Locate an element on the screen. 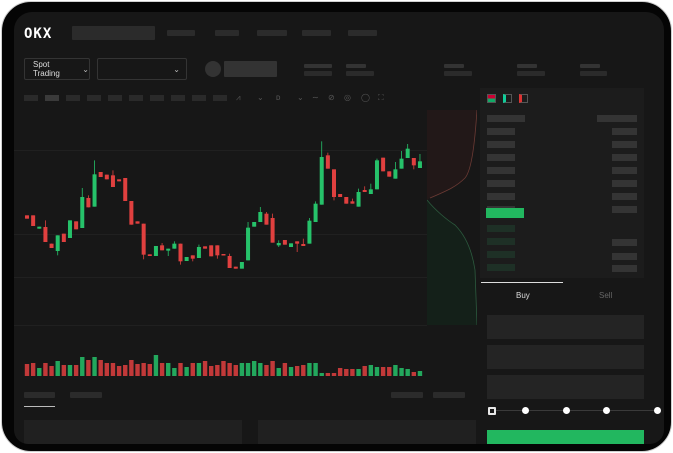  amount-input is located at coordinates (565, 357).